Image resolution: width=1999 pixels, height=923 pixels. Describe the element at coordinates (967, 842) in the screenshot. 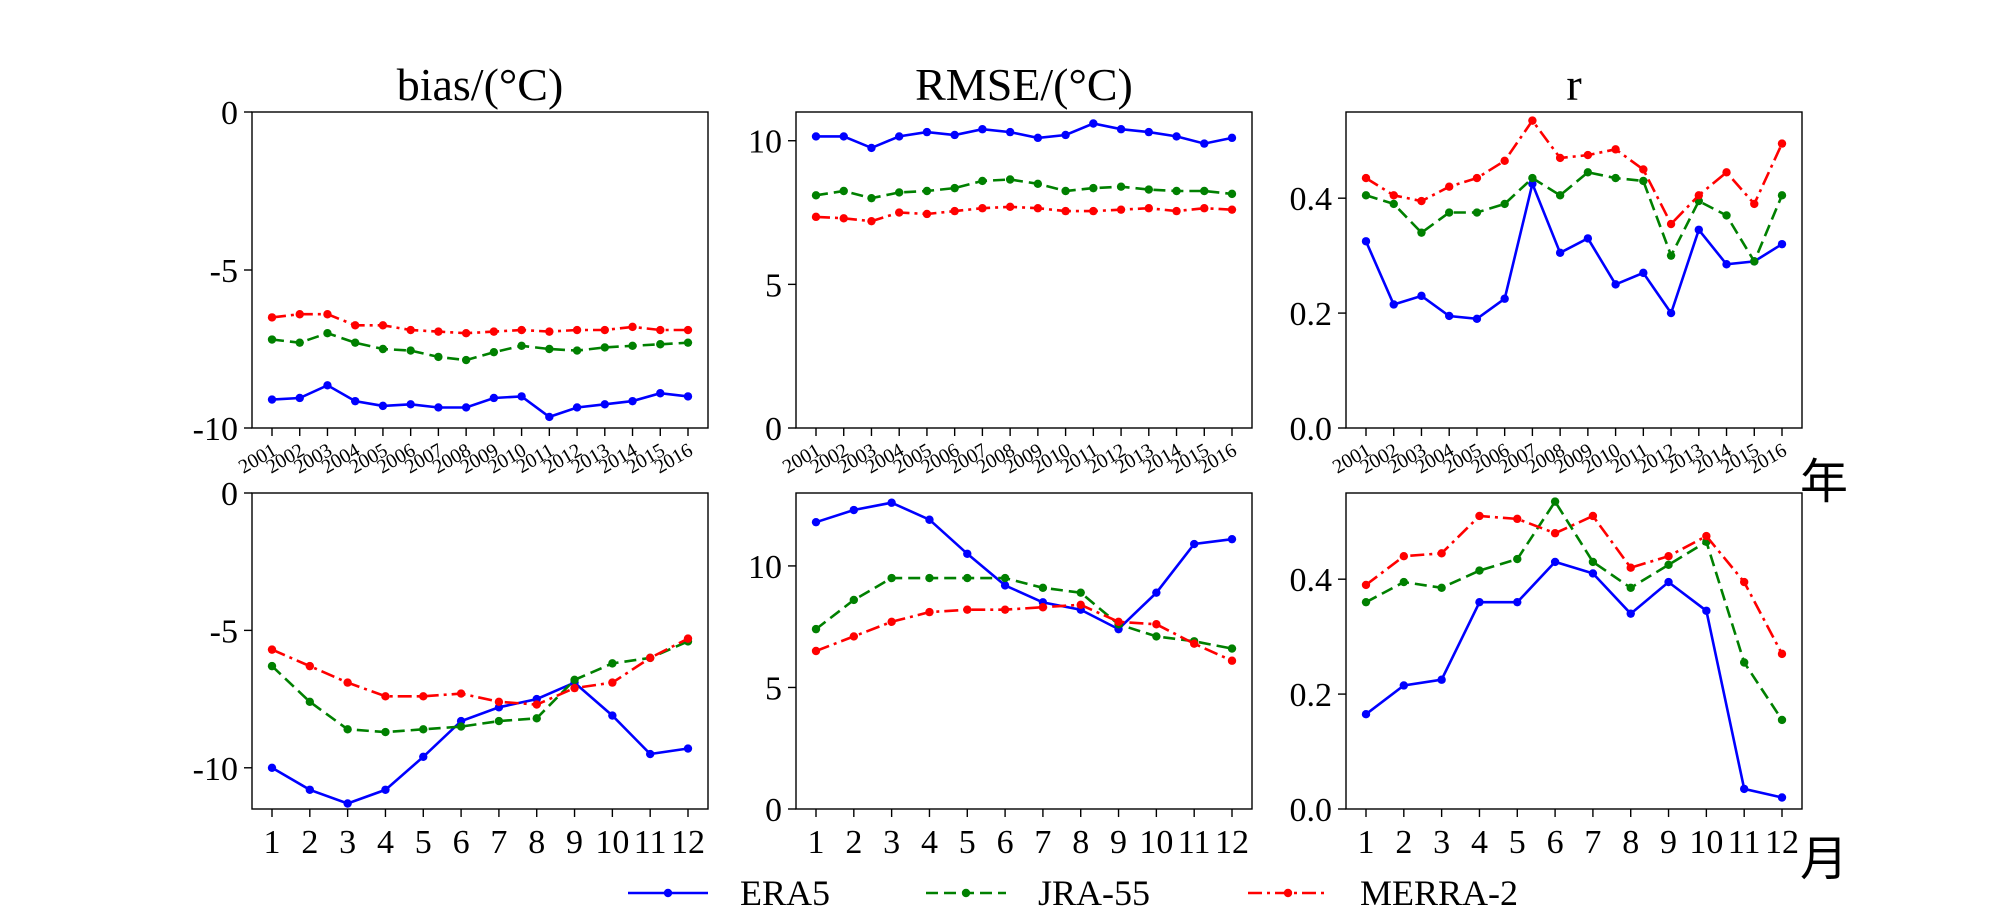

I see `x-tick-label: 5` at that location.